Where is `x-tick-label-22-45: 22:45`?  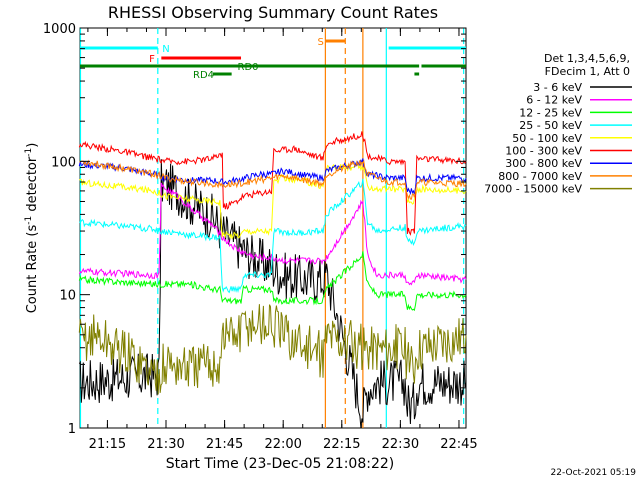
x-tick-label-22-45: 22:45 is located at coordinates (458, 444).